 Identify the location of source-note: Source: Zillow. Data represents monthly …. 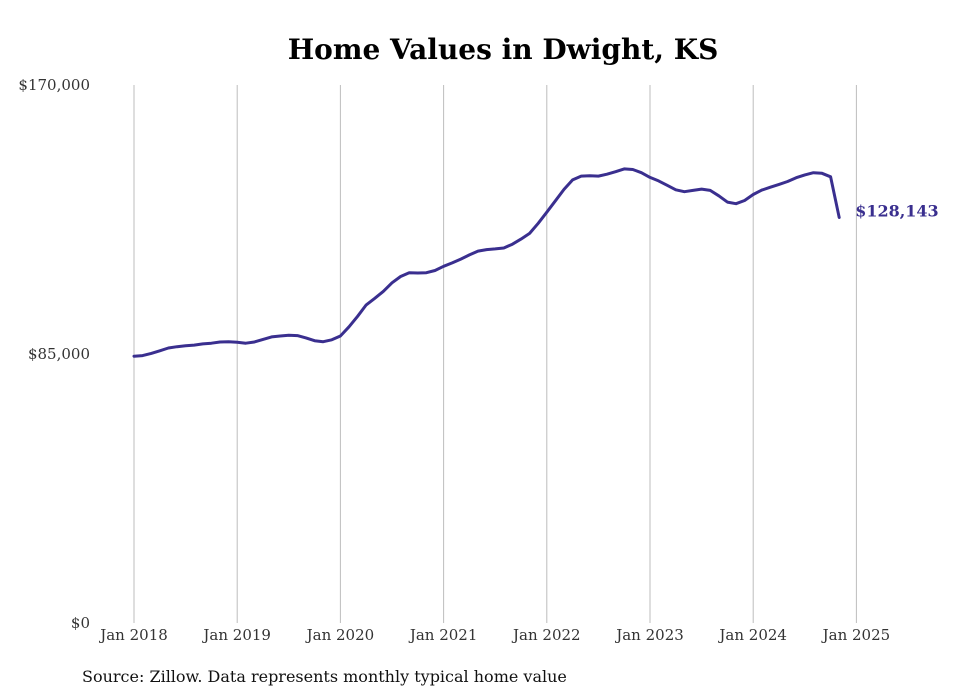
(324, 676).